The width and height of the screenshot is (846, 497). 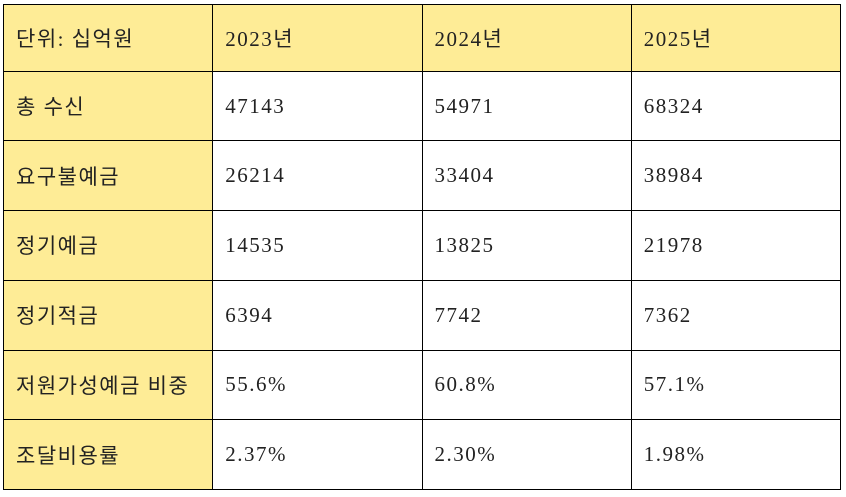 I want to click on row-label-cell: 저원가성예금 비중, so click(x=108, y=385).